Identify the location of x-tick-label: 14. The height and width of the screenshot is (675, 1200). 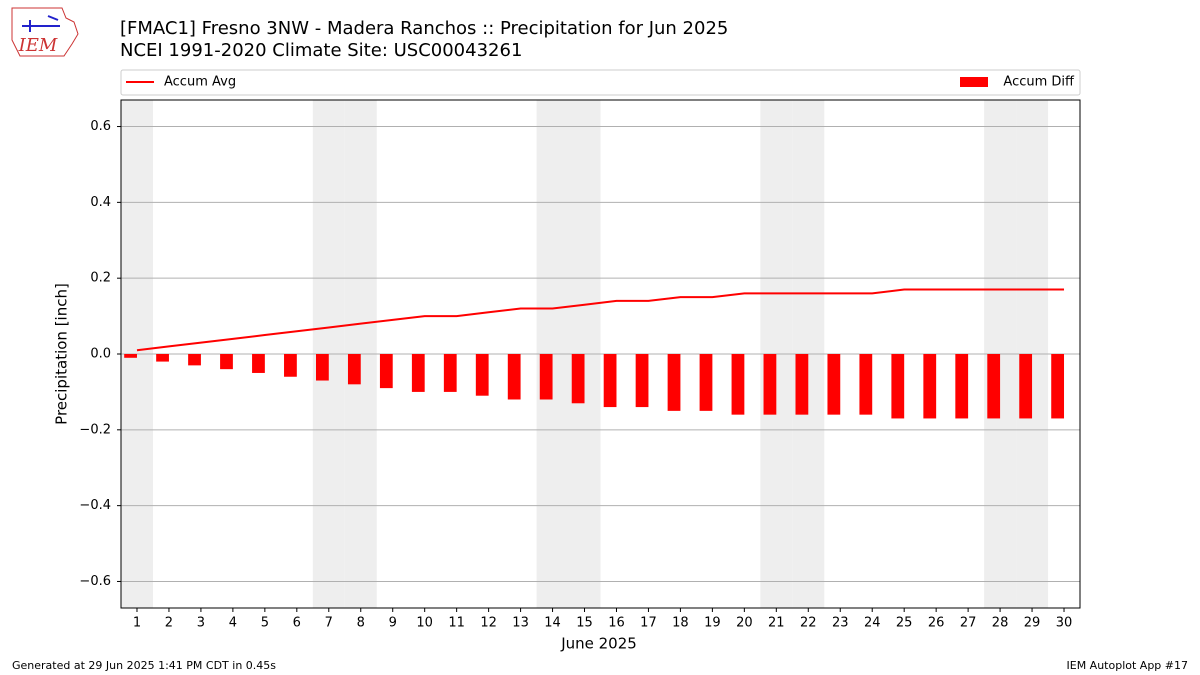
(552, 623).